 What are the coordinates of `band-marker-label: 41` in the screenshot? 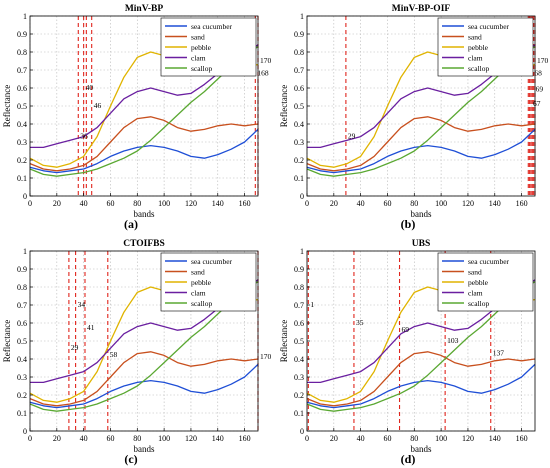 It's located at (91, 327).